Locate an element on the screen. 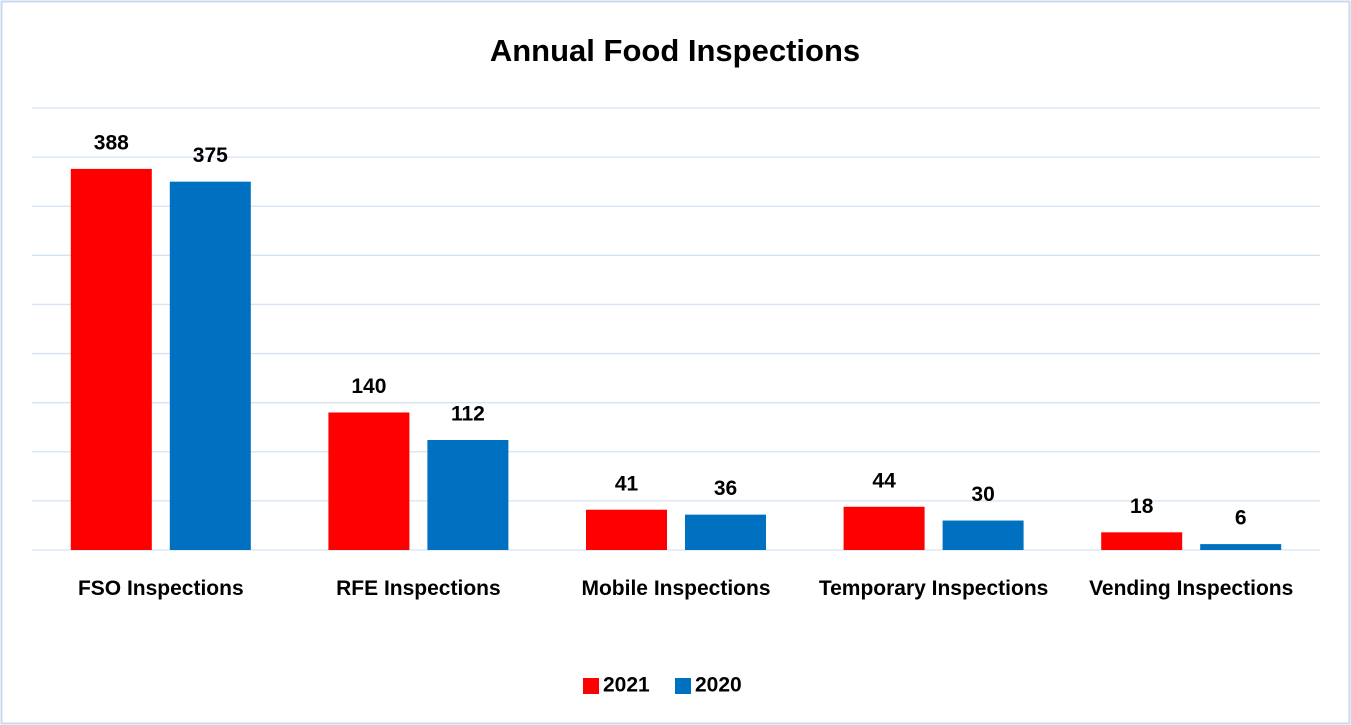  x-tick-label: Temporary Inspections is located at coordinates (933, 588).